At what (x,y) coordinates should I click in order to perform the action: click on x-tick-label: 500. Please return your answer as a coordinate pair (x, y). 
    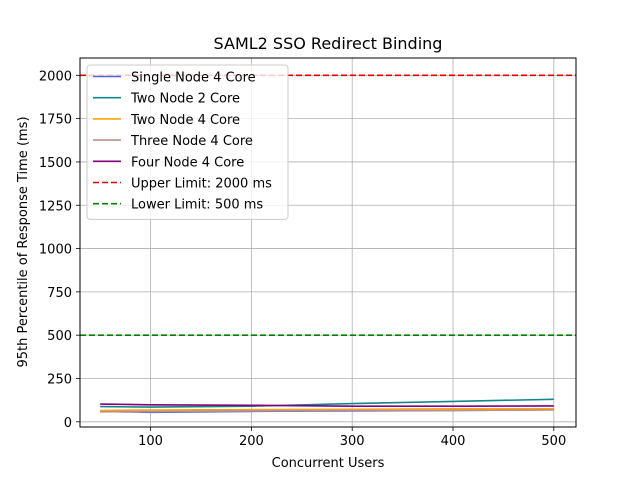
    Looking at the image, I should click on (553, 441).